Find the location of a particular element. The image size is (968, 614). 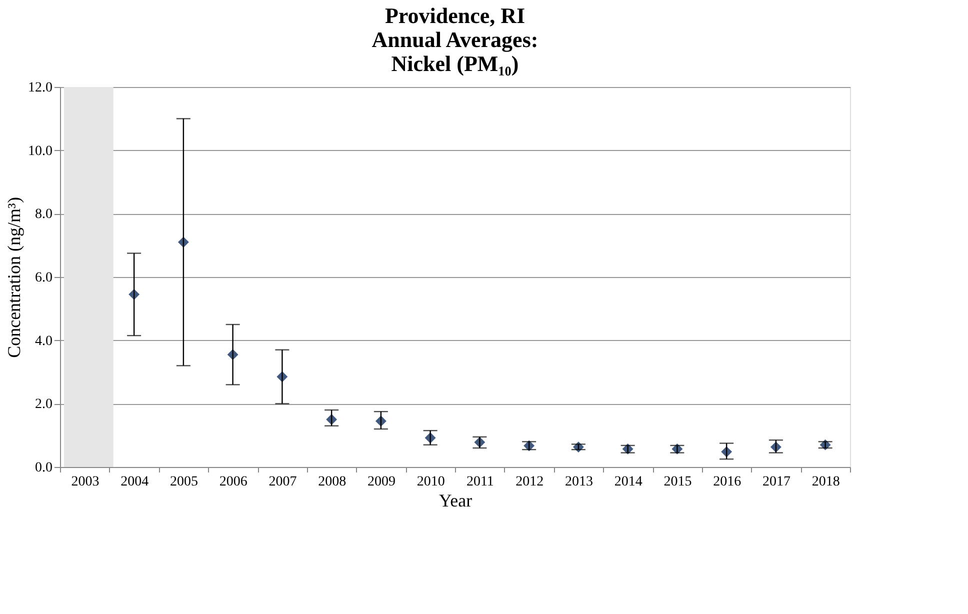

x-tick-label: 2014 is located at coordinates (628, 482).